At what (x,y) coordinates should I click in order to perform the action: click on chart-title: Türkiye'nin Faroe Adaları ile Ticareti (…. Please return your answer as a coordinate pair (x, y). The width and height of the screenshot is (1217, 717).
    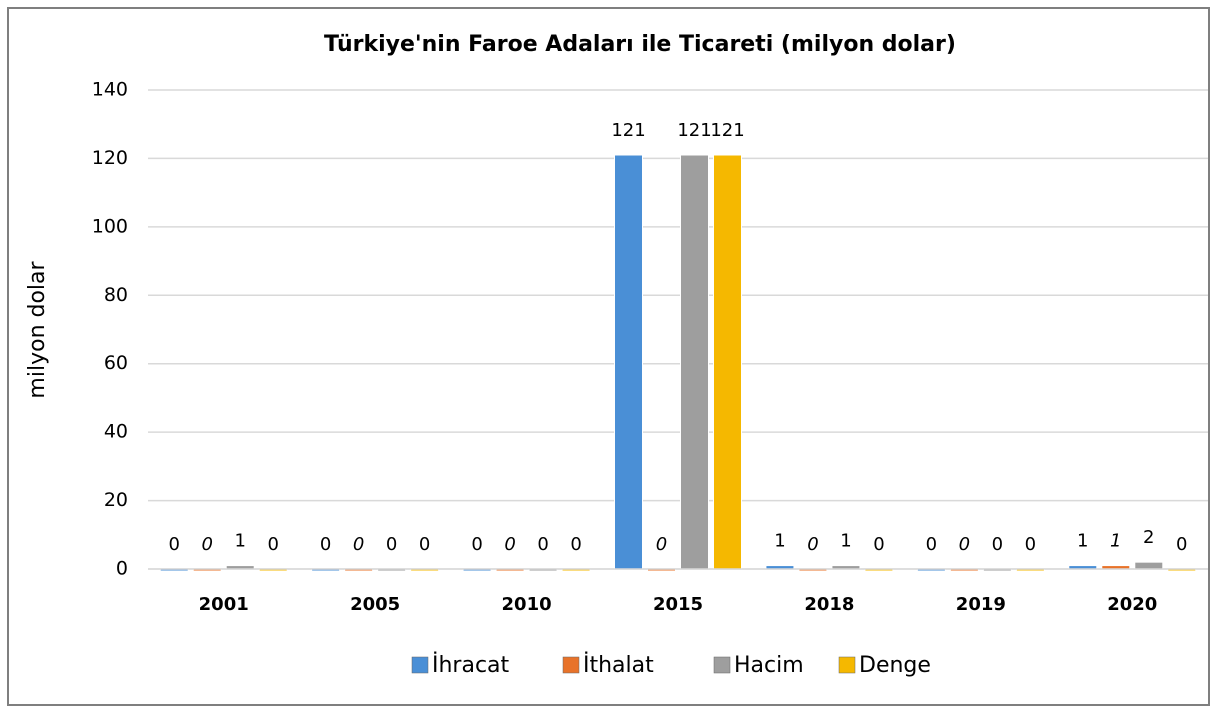
    Looking at the image, I should click on (640, 44).